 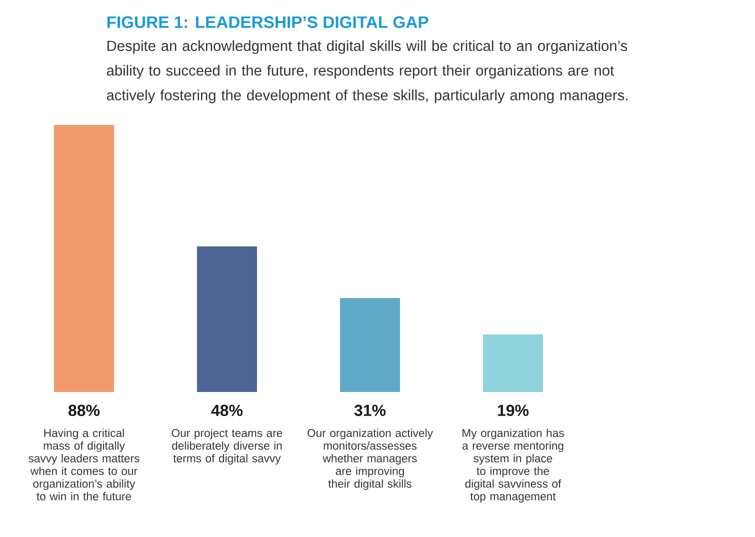 I want to click on x-tick-label: Our project teams are deliberately diverse in terms of digital savvy, so click(x=227, y=446).